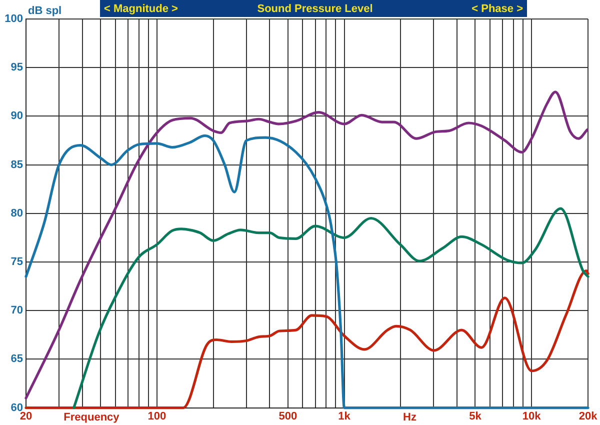 This screenshot has height=425, width=600. I want to click on chart-title: Sound Pressure Level, so click(315, 9).